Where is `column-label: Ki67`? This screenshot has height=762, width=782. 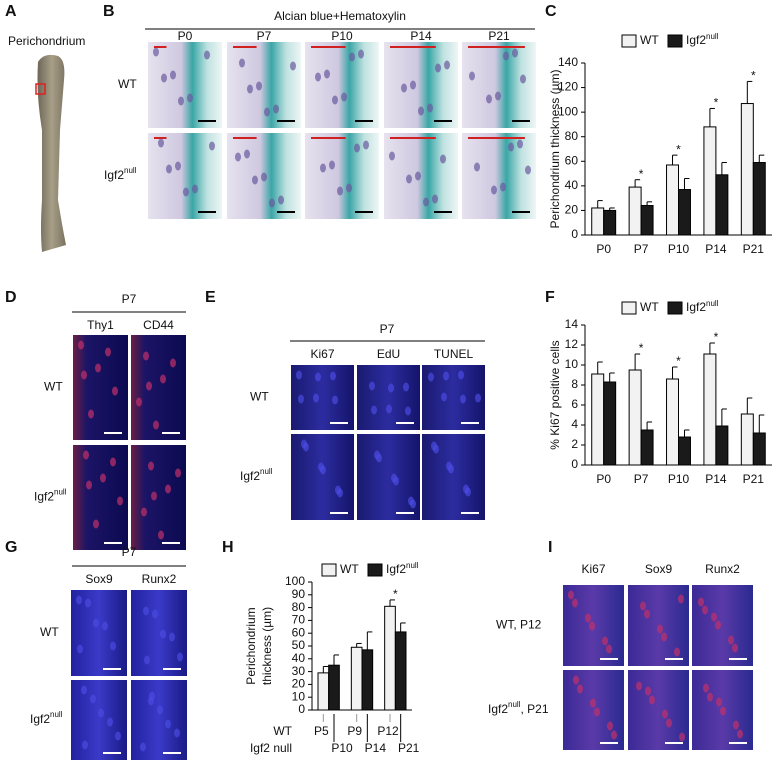 column-label: Ki67 is located at coordinates (322, 354).